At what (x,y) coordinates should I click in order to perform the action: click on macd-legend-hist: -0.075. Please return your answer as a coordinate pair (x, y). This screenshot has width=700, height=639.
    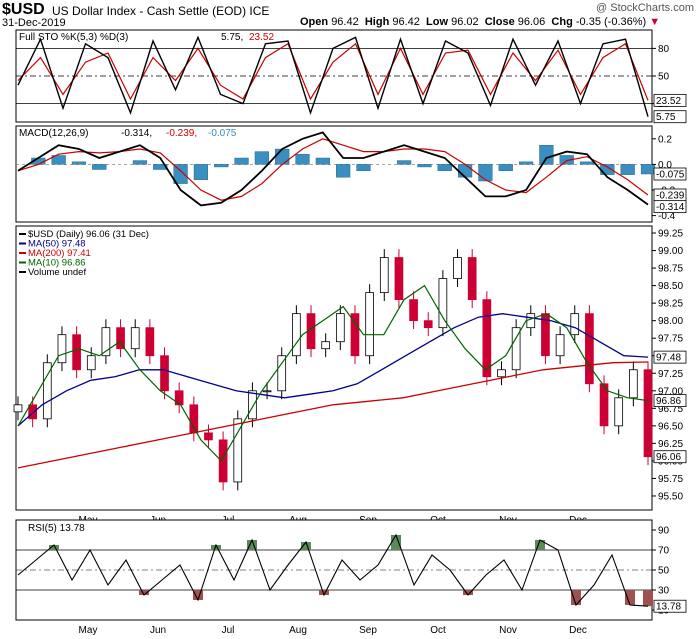
    Looking at the image, I should click on (222, 133).